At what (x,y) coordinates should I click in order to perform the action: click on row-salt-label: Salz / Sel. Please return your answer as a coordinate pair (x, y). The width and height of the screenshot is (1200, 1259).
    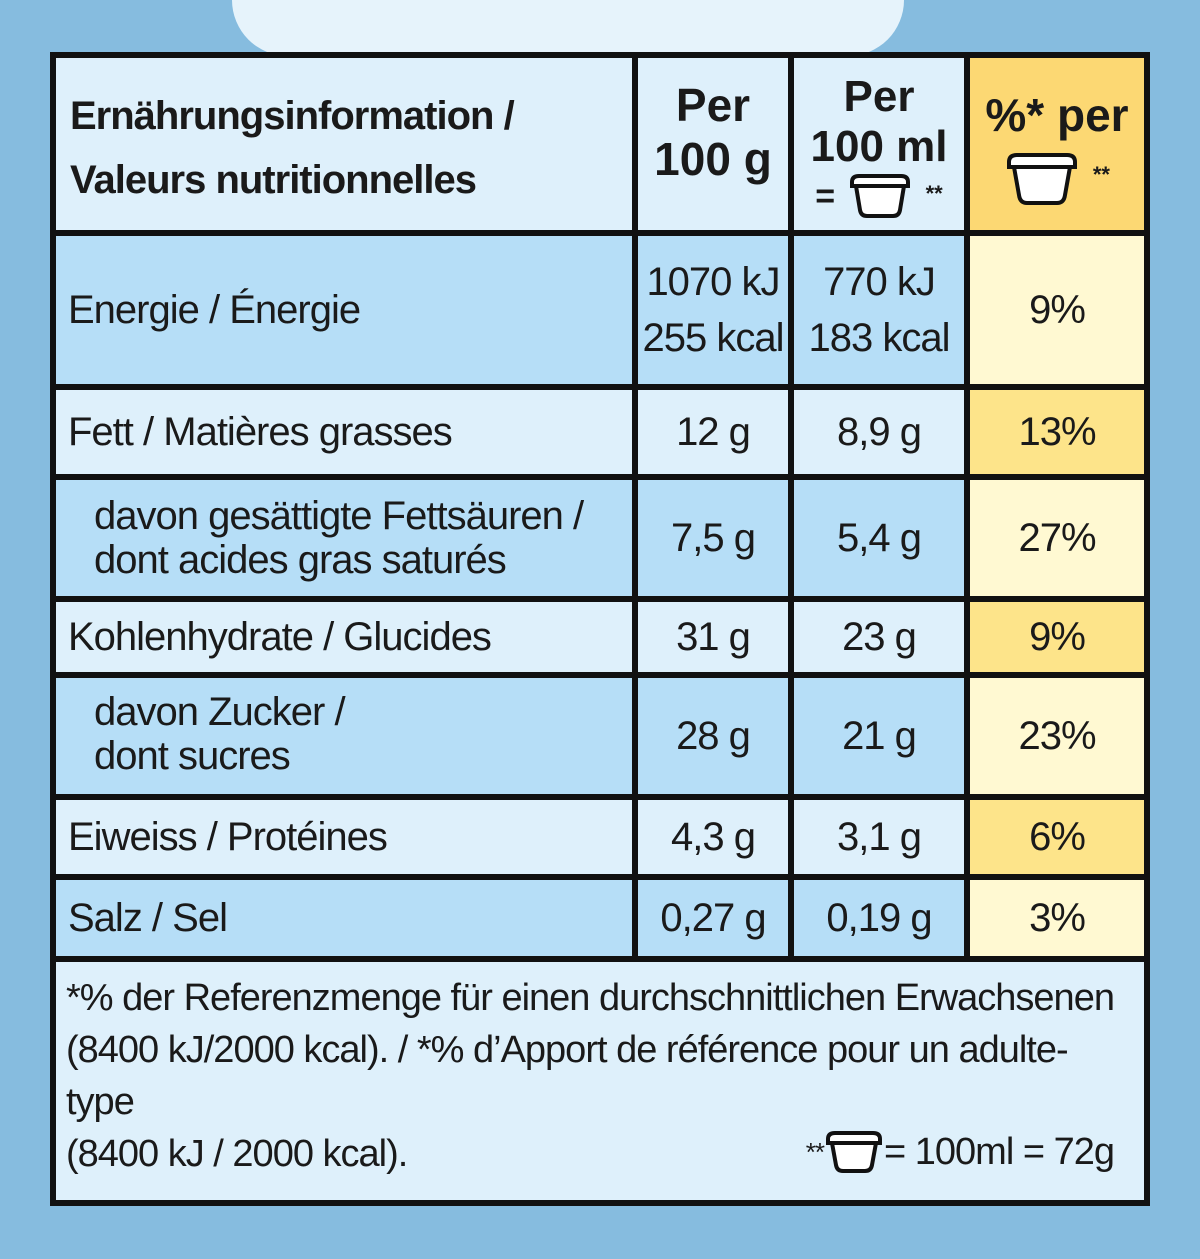
    Looking at the image, I should click on (344, 918).